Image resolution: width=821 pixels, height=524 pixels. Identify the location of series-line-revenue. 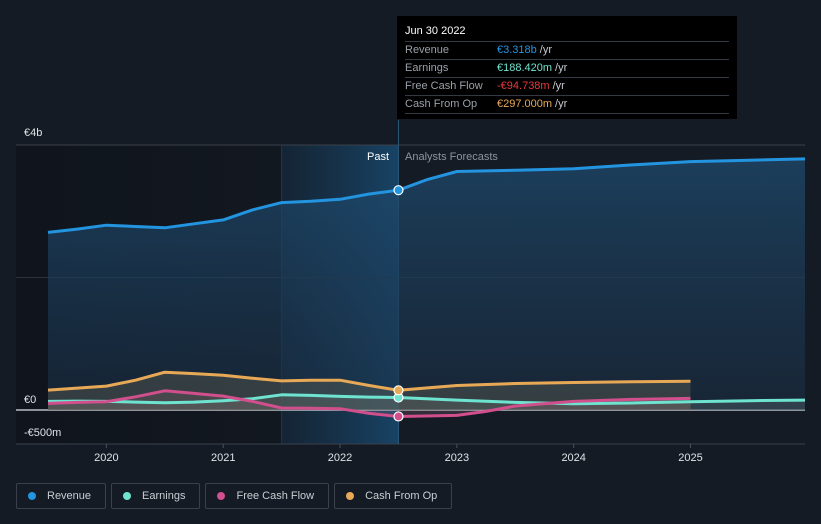
(426, 195).